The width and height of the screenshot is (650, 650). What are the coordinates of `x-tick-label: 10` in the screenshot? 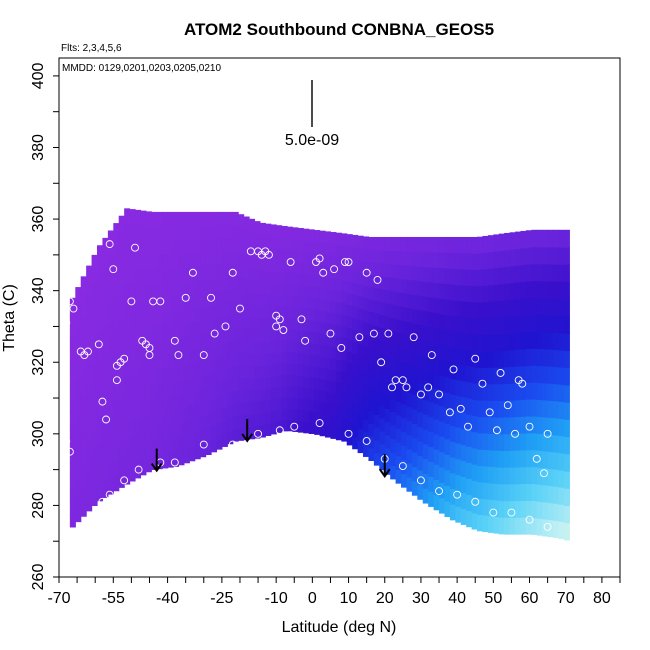 It's located at (349, 598).